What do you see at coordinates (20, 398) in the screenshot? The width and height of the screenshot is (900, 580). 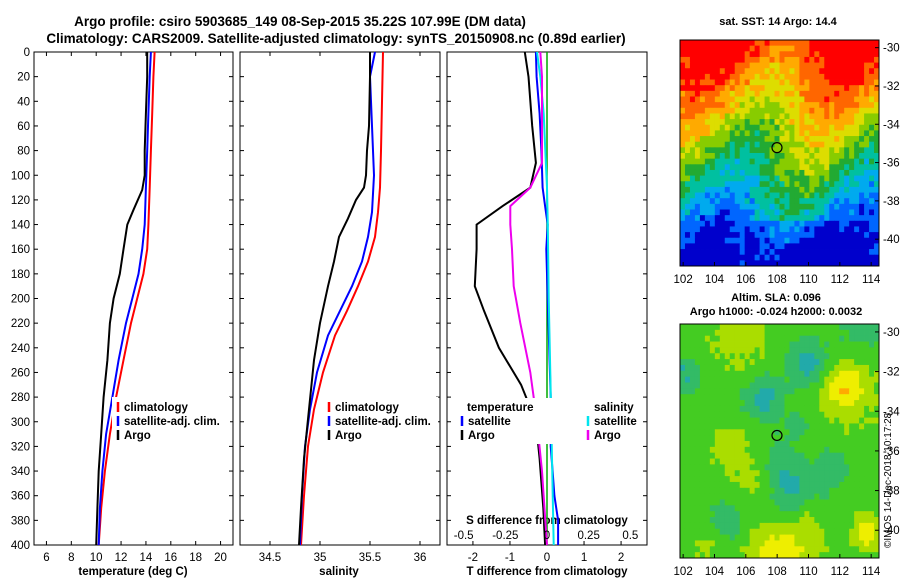 I see `y-tick-label: 280` at bounding box center [20, 398].